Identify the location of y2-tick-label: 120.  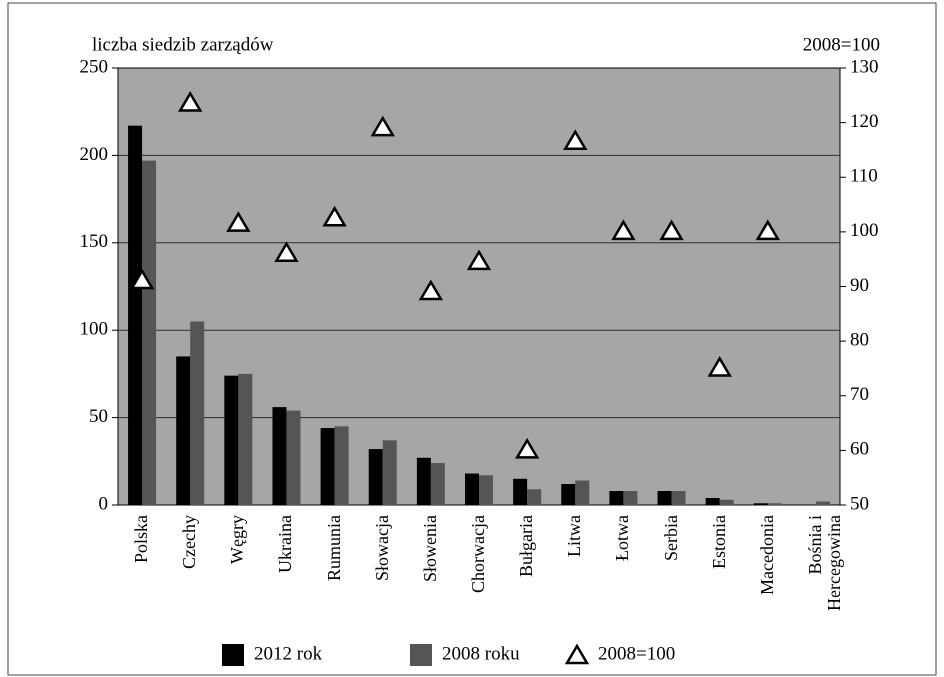
(864, 121).